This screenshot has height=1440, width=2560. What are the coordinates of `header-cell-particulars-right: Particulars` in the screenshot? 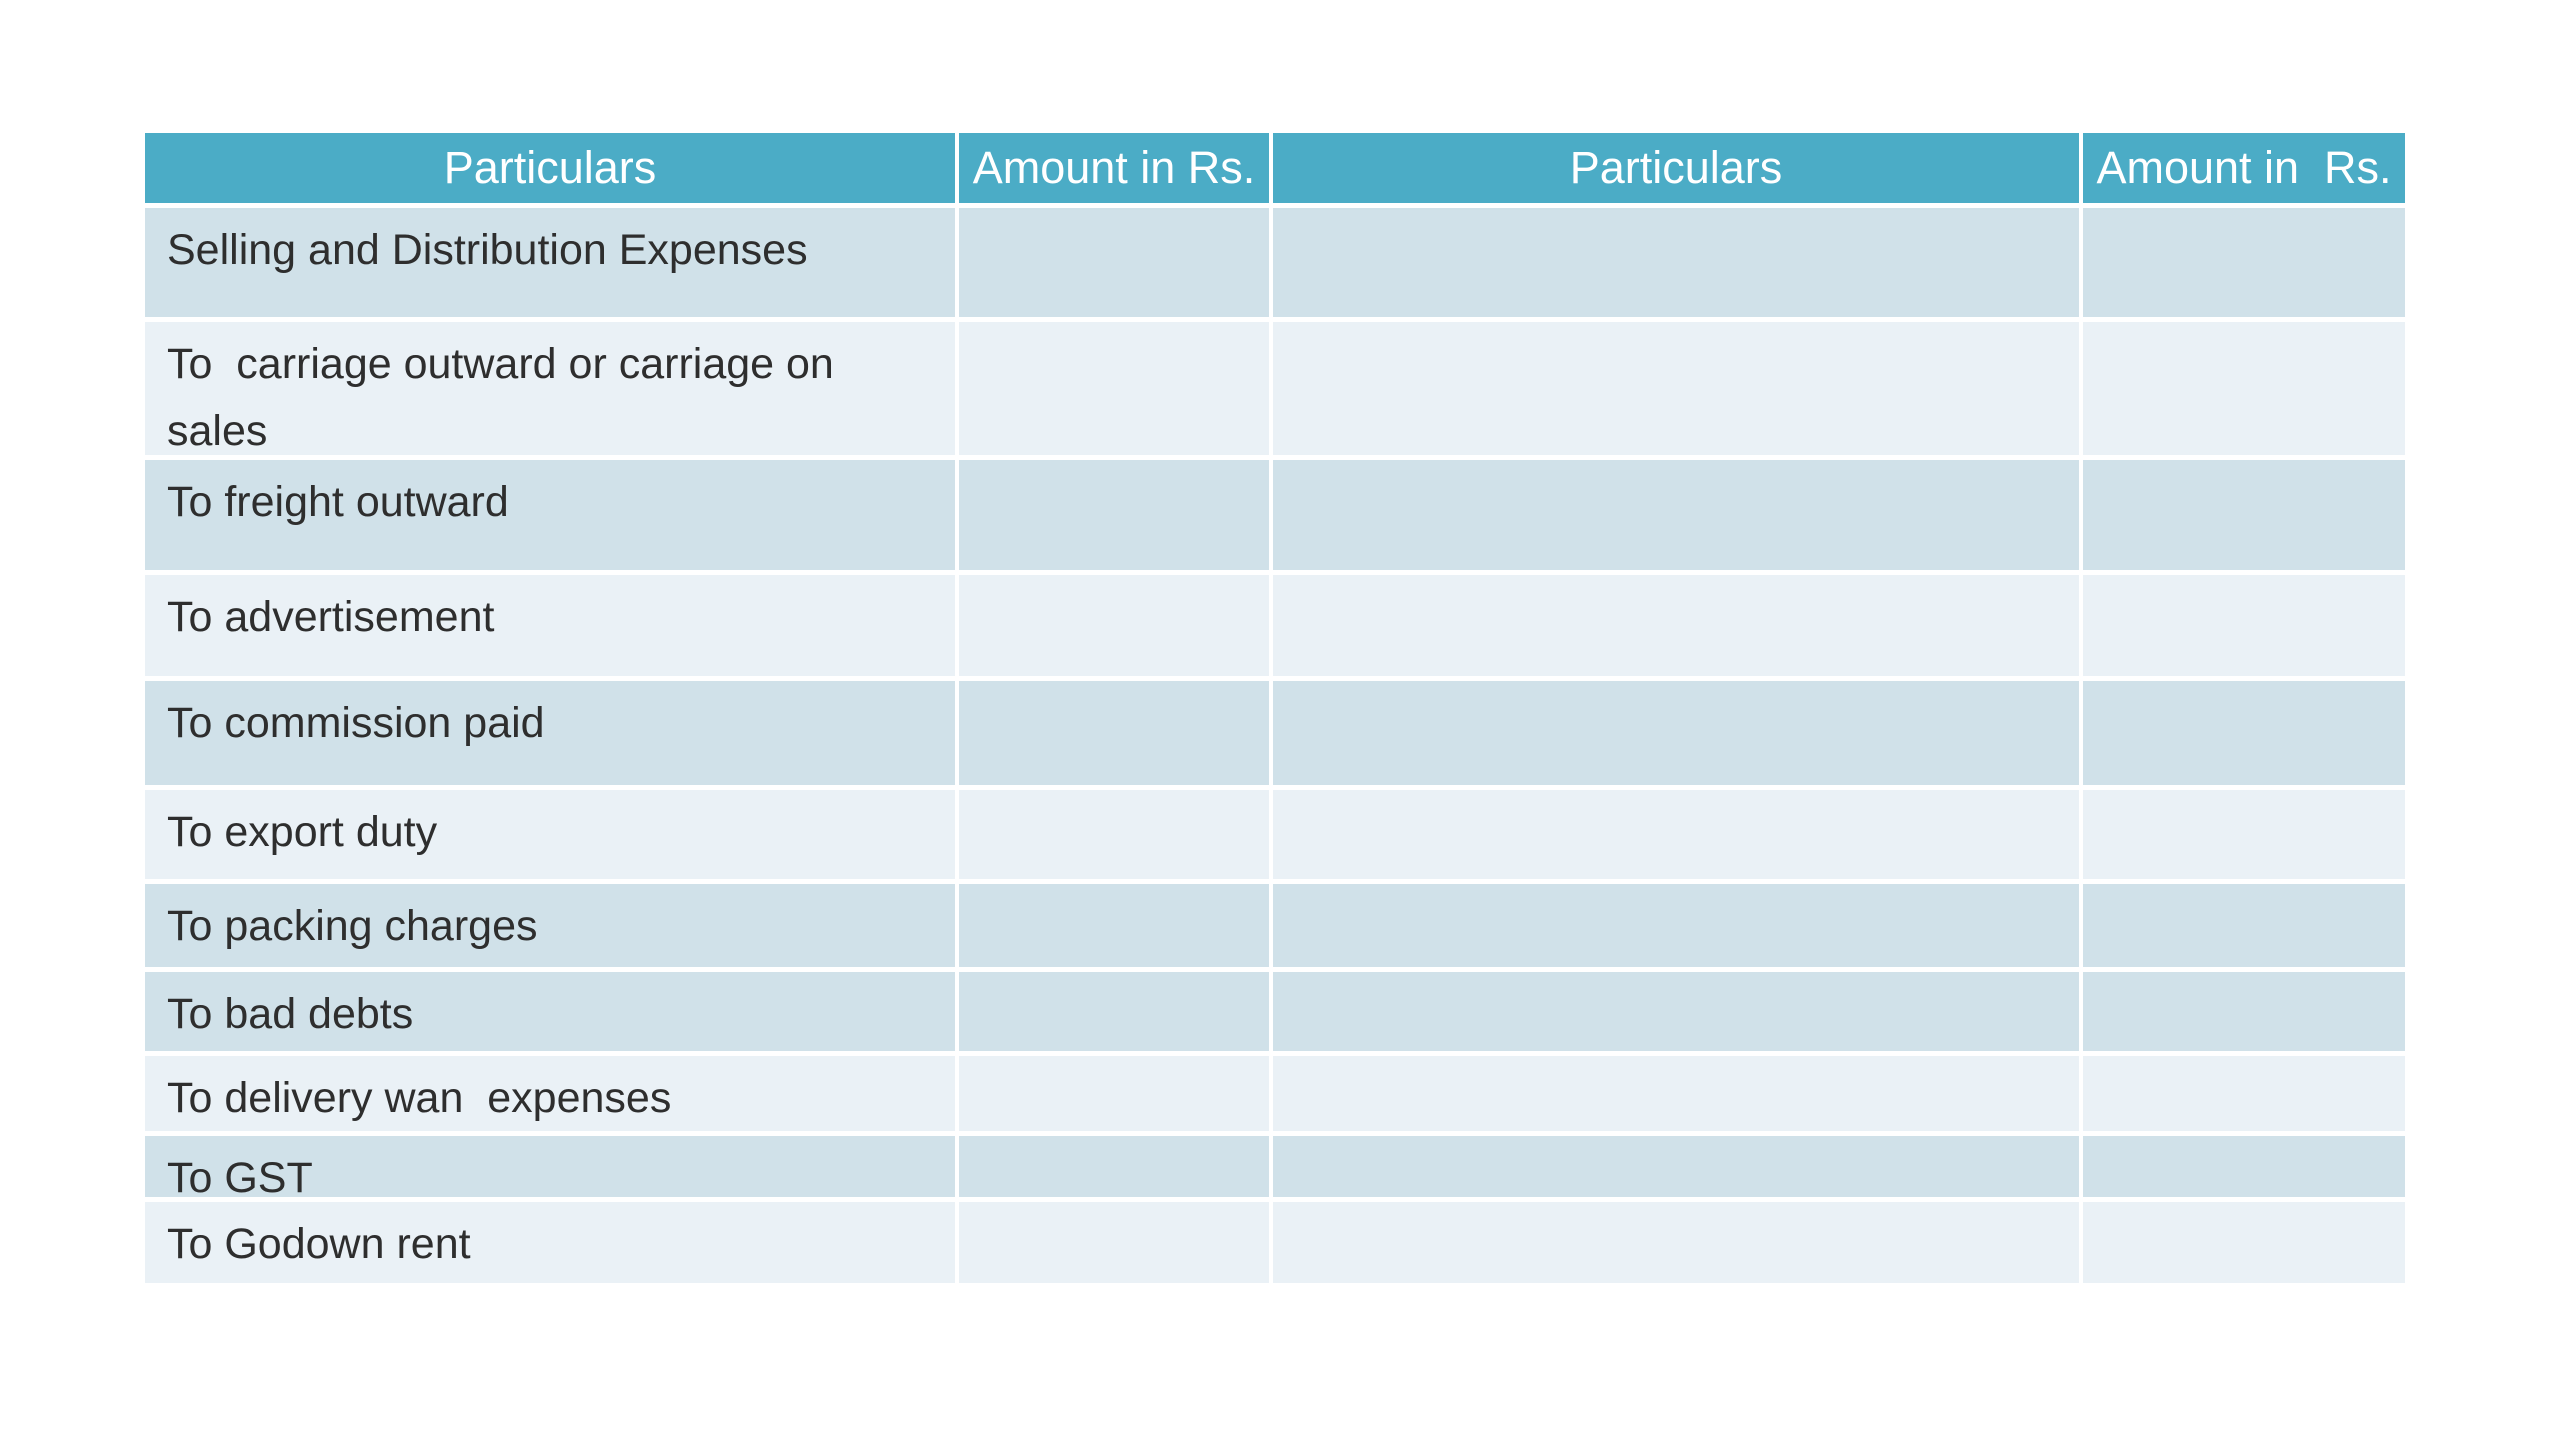 It's located at (1676, 168).